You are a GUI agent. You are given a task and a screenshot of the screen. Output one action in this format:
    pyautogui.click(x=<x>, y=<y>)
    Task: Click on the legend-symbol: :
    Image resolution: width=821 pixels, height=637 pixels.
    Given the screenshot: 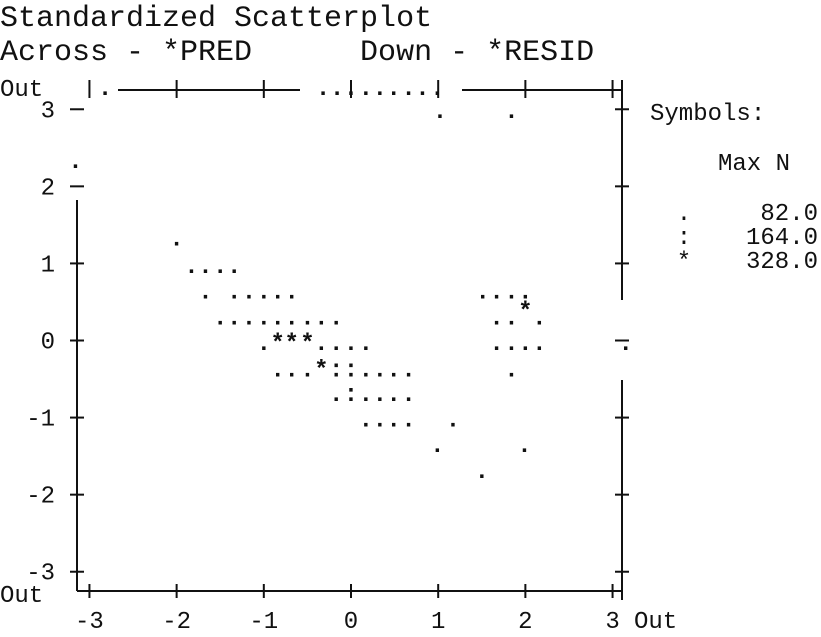 What is the action you would take?
    pyautogui.click(x=684, y=238)
    